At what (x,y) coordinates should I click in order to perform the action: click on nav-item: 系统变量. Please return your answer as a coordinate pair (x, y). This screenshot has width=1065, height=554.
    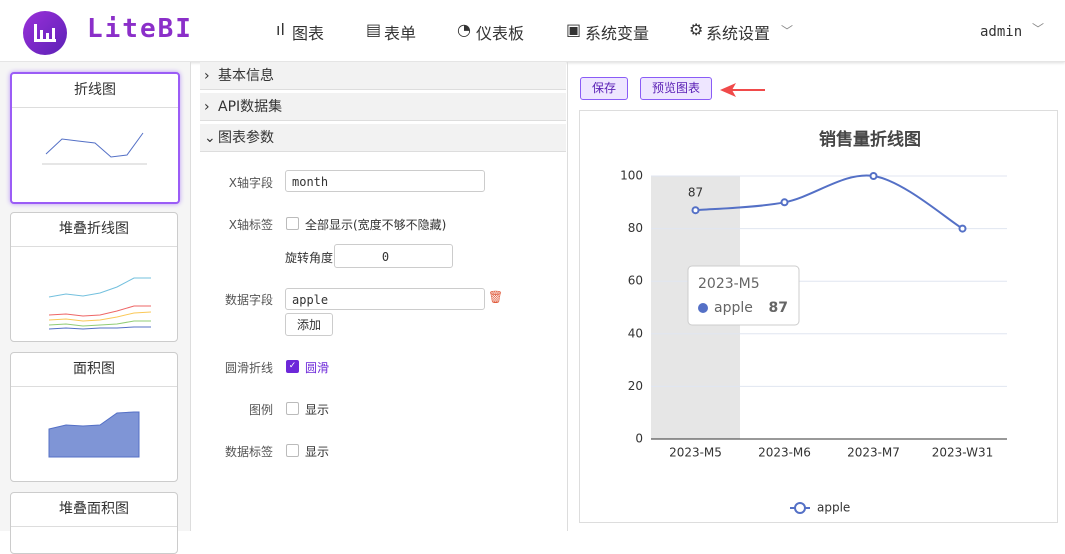
    Looking at the image, I should click on (617, 33).